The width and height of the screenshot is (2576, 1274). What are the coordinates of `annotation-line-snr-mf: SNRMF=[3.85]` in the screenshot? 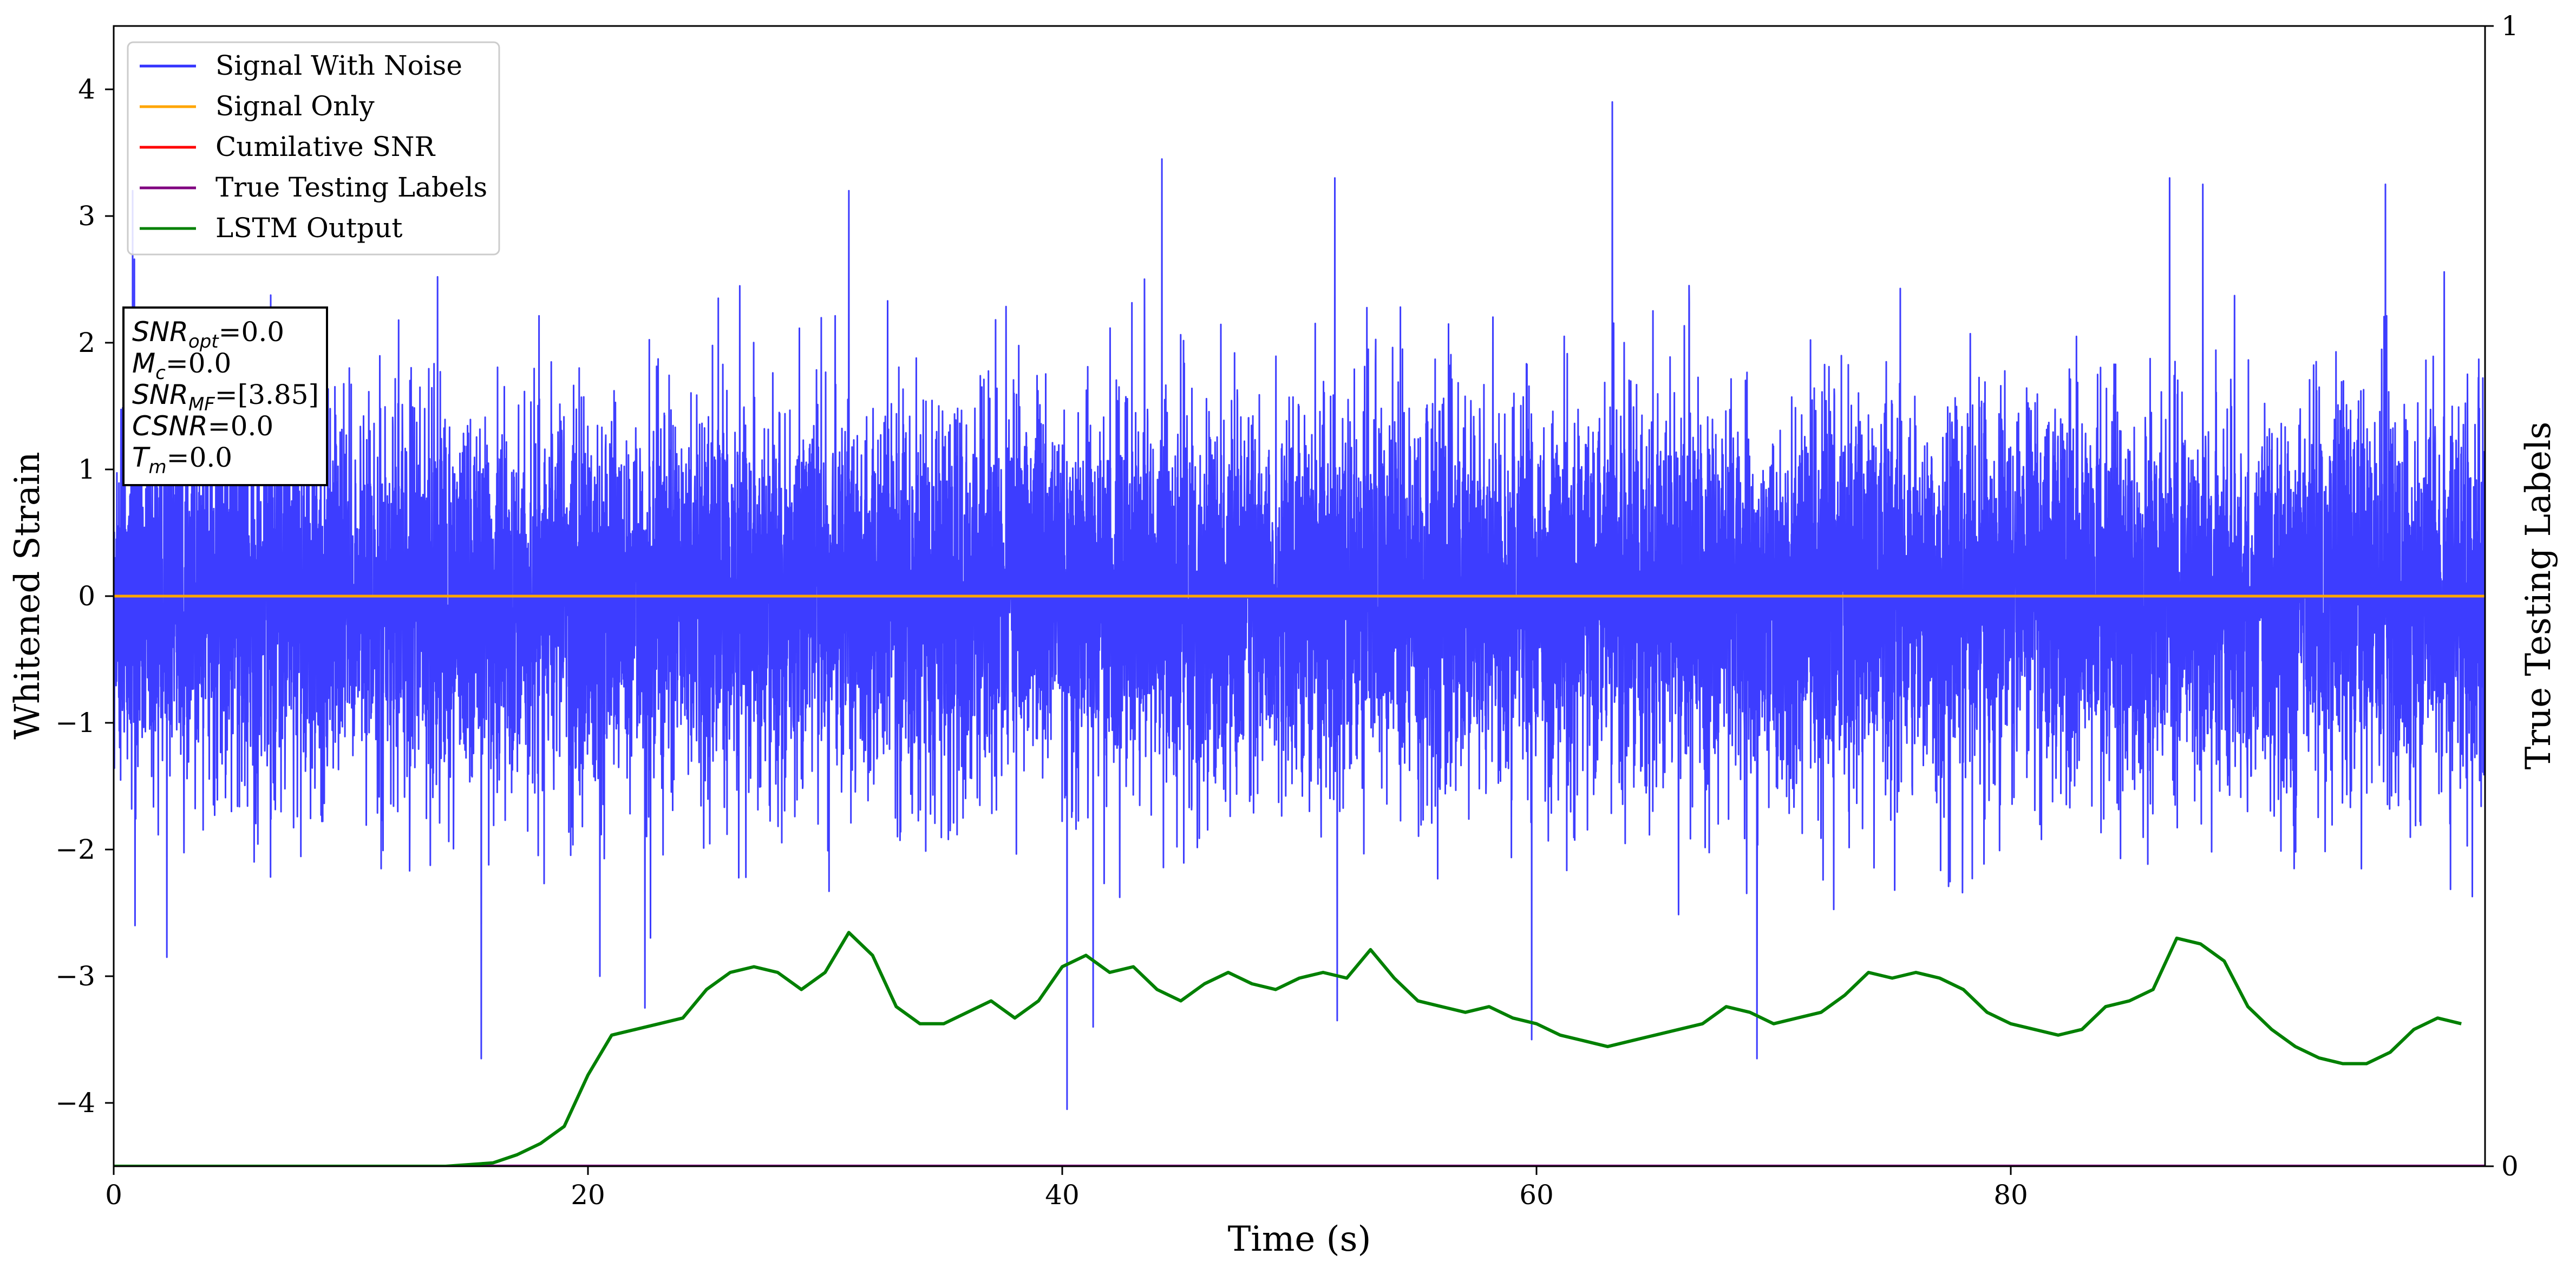 It's located at (225, 397).